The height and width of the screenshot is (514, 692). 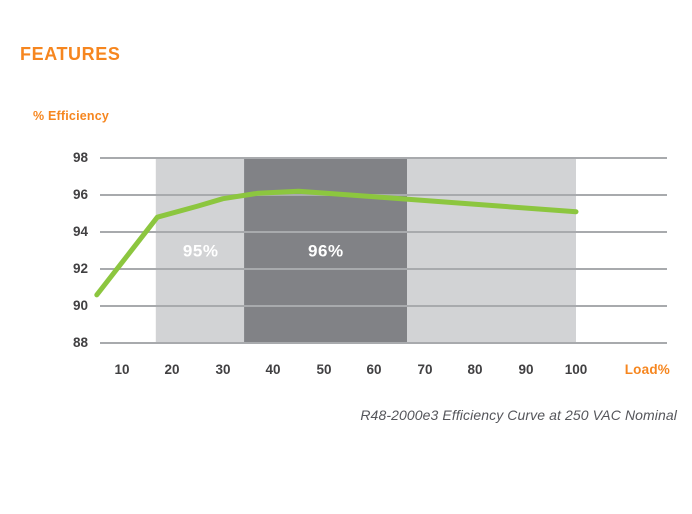 I want to click on band-label-2: 96%, so click(x=326, y=251).